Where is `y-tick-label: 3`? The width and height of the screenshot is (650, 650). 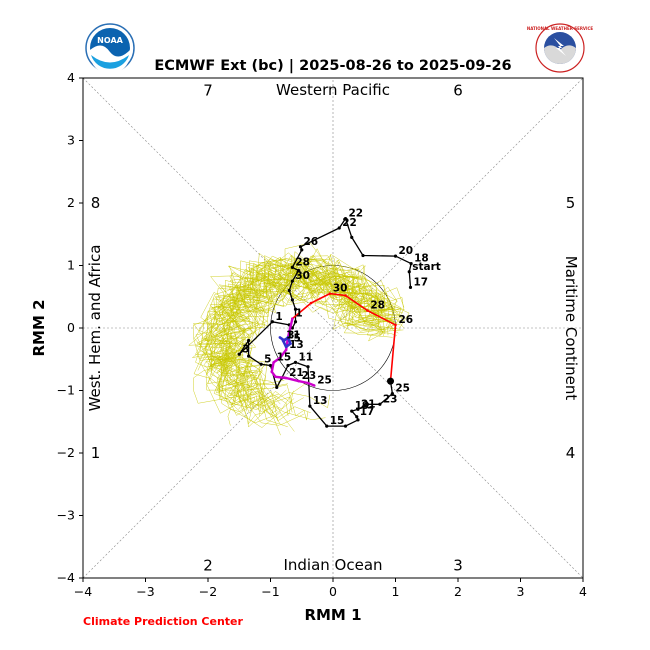 y-tick-label: 3 is located at coordinates (71, 140).